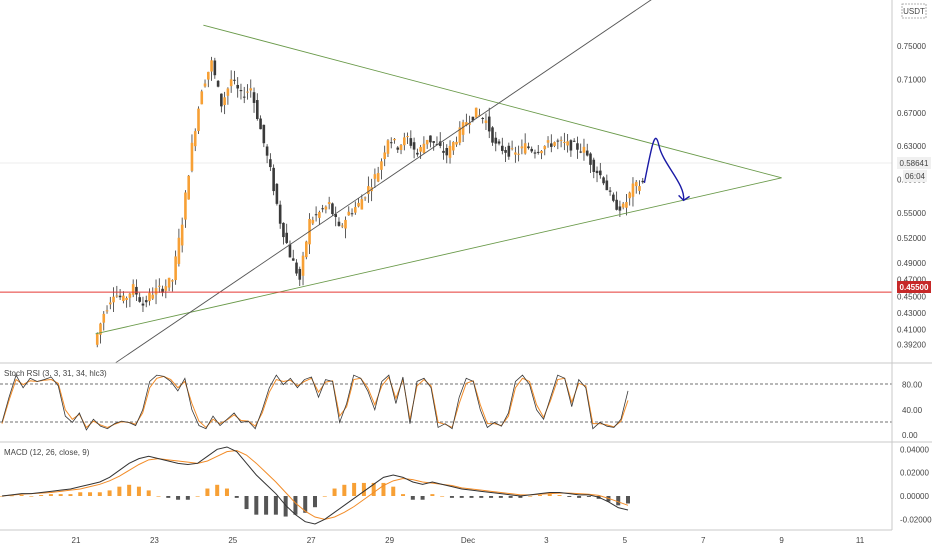 The image size is (932, 550). I want to click on projection-arc, so click(664, 169).